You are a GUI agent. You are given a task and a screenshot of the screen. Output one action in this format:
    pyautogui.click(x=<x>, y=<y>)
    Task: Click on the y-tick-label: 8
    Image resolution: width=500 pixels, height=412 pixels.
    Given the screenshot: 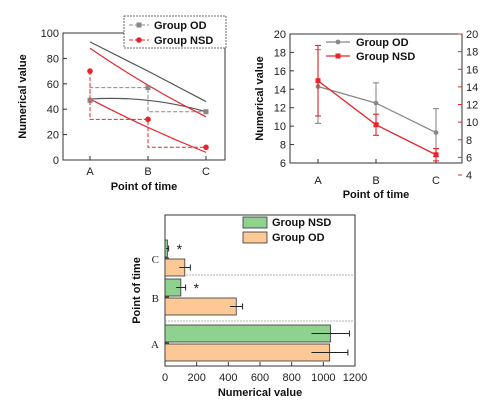 What is the action you would take?
    pyautogui.click(x=283, y=146)
    